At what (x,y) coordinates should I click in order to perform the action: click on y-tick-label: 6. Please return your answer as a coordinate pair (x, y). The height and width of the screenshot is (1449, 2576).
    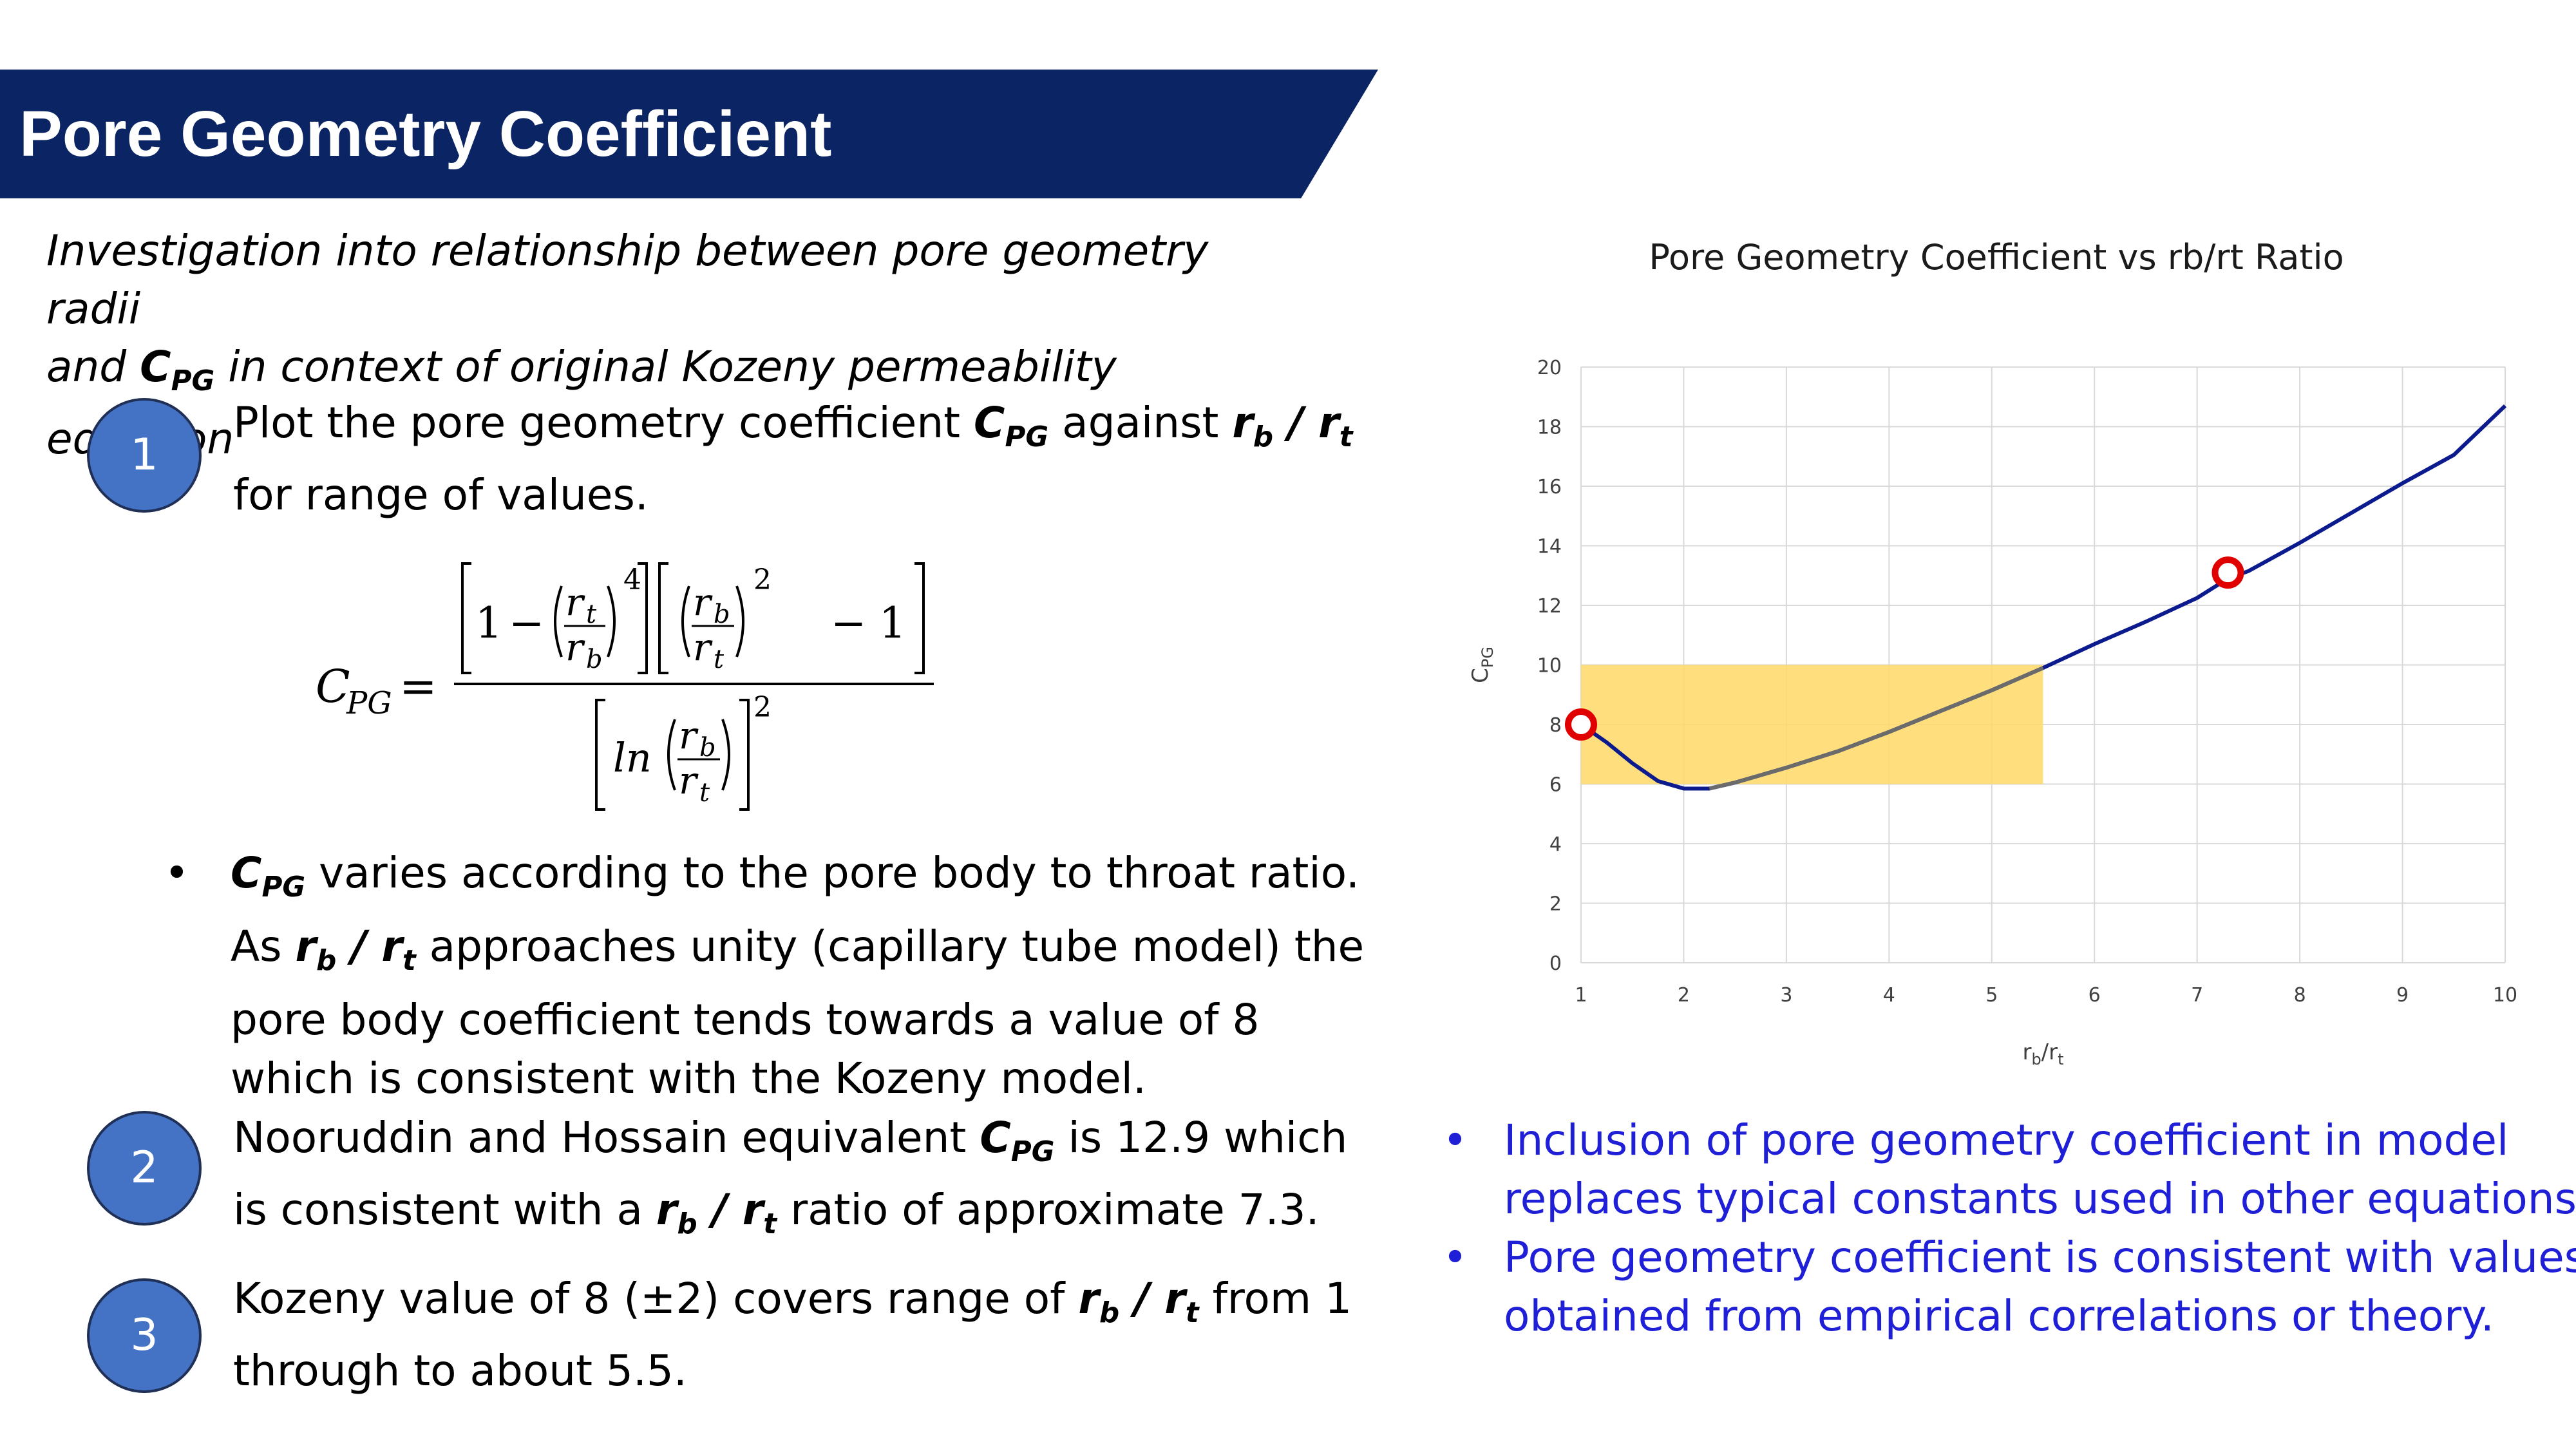
    Looking at the image, I should click on (1556, 785).